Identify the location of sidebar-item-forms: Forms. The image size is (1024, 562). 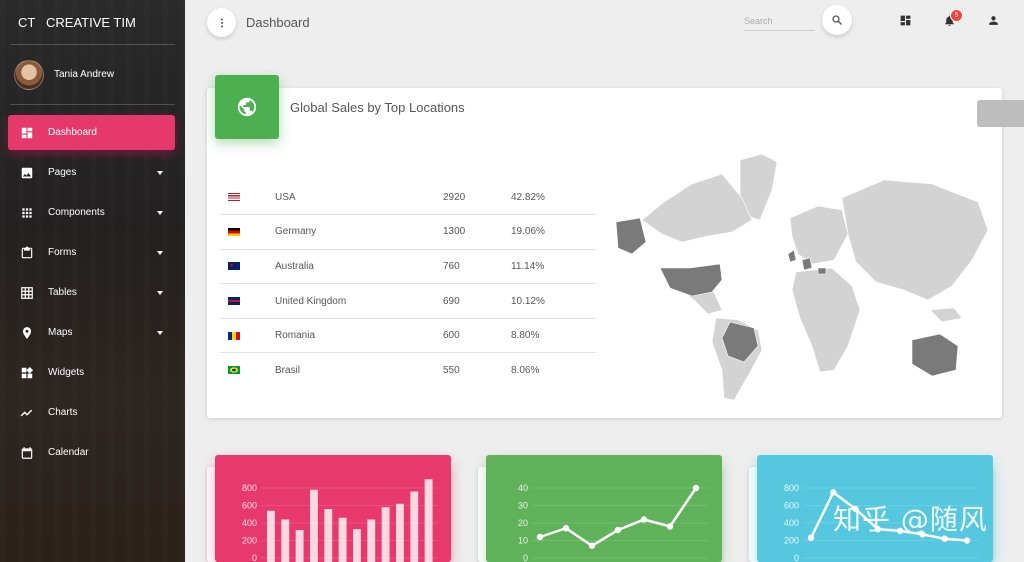
(91, 252).